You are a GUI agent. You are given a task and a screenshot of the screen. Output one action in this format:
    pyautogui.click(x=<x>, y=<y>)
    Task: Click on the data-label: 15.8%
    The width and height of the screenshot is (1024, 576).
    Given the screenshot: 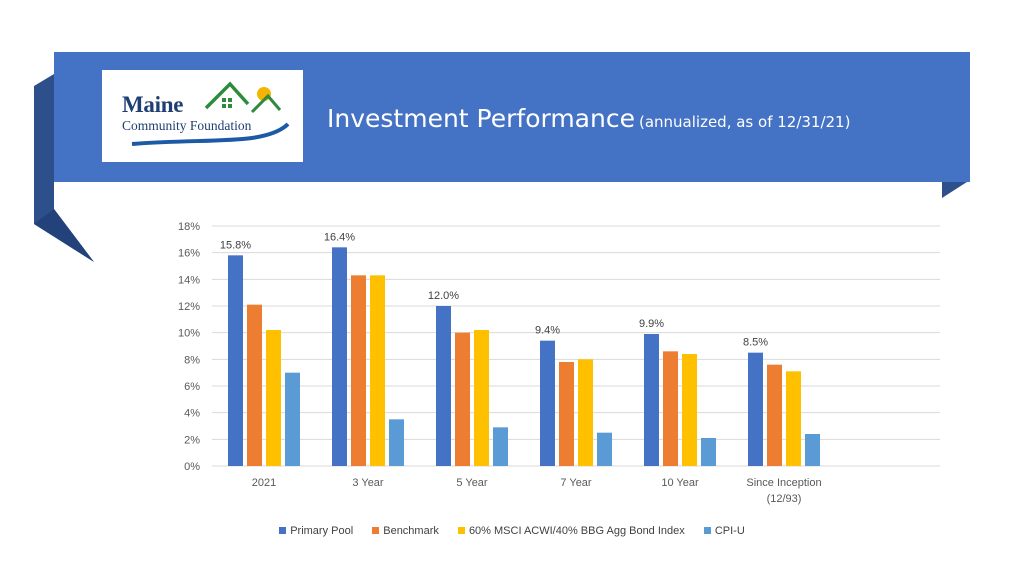 What is the action you would take?
    pyautogui.click(x=235, y=245)
    